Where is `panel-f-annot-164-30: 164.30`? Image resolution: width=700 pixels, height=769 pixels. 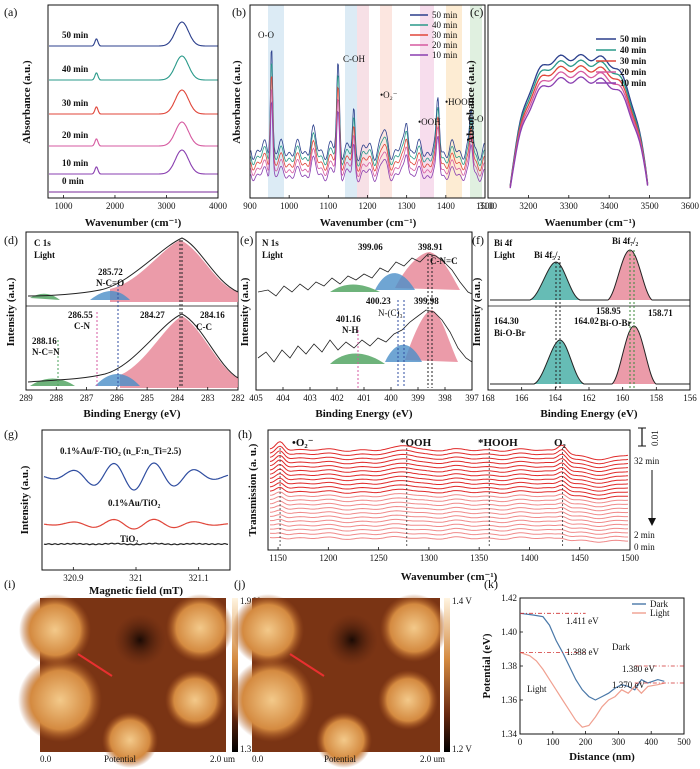
panel-f-annot-164-30: 164.30 is located at coordinates (506, 321).